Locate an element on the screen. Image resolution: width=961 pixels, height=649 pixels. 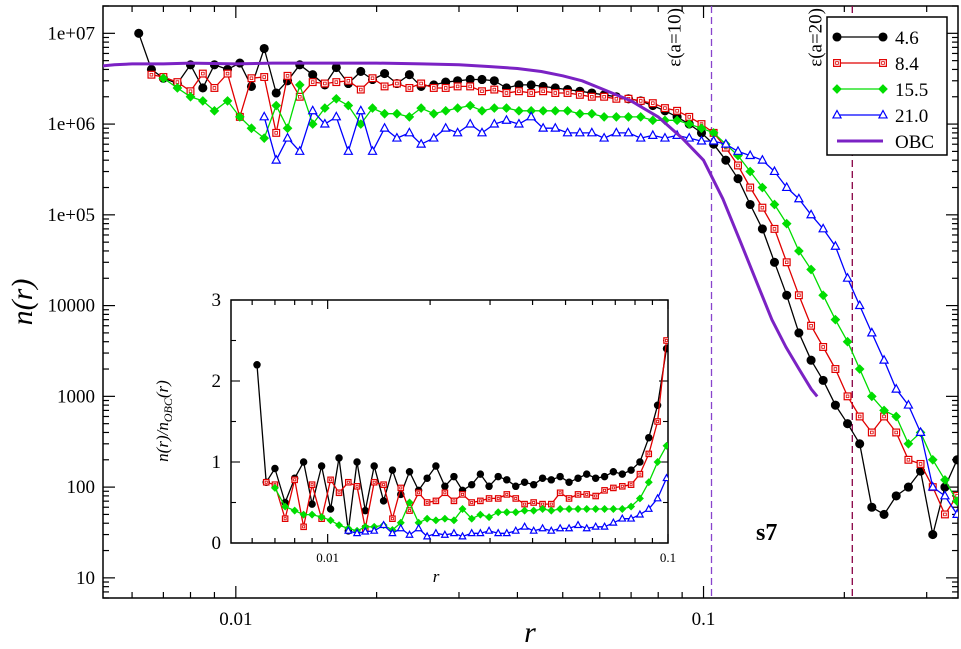
data-point-8-4-32-inner is located at coordinates (543, 91).